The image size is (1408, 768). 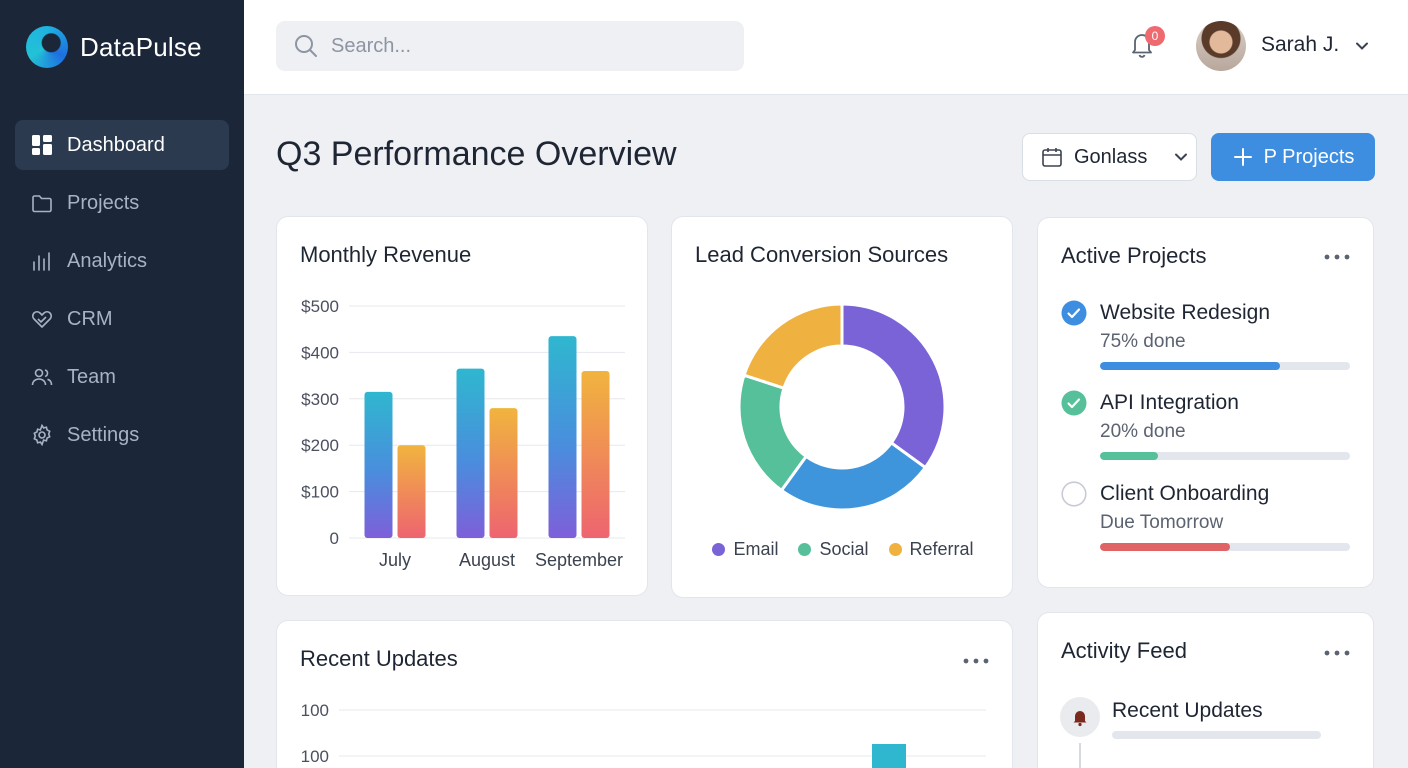 What do you see at coordinates (122, 319) in the screenshot?
I see `sidebar-item-crm: CRM` at bounding box center [122, 319].